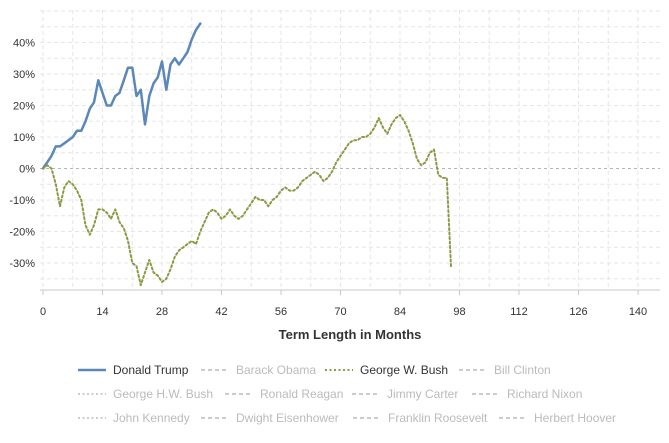 The image size is (669, 443). Describe the element at coordinates (102, 312) in the screenshot. I see `x-tick-label: 14` at that location.